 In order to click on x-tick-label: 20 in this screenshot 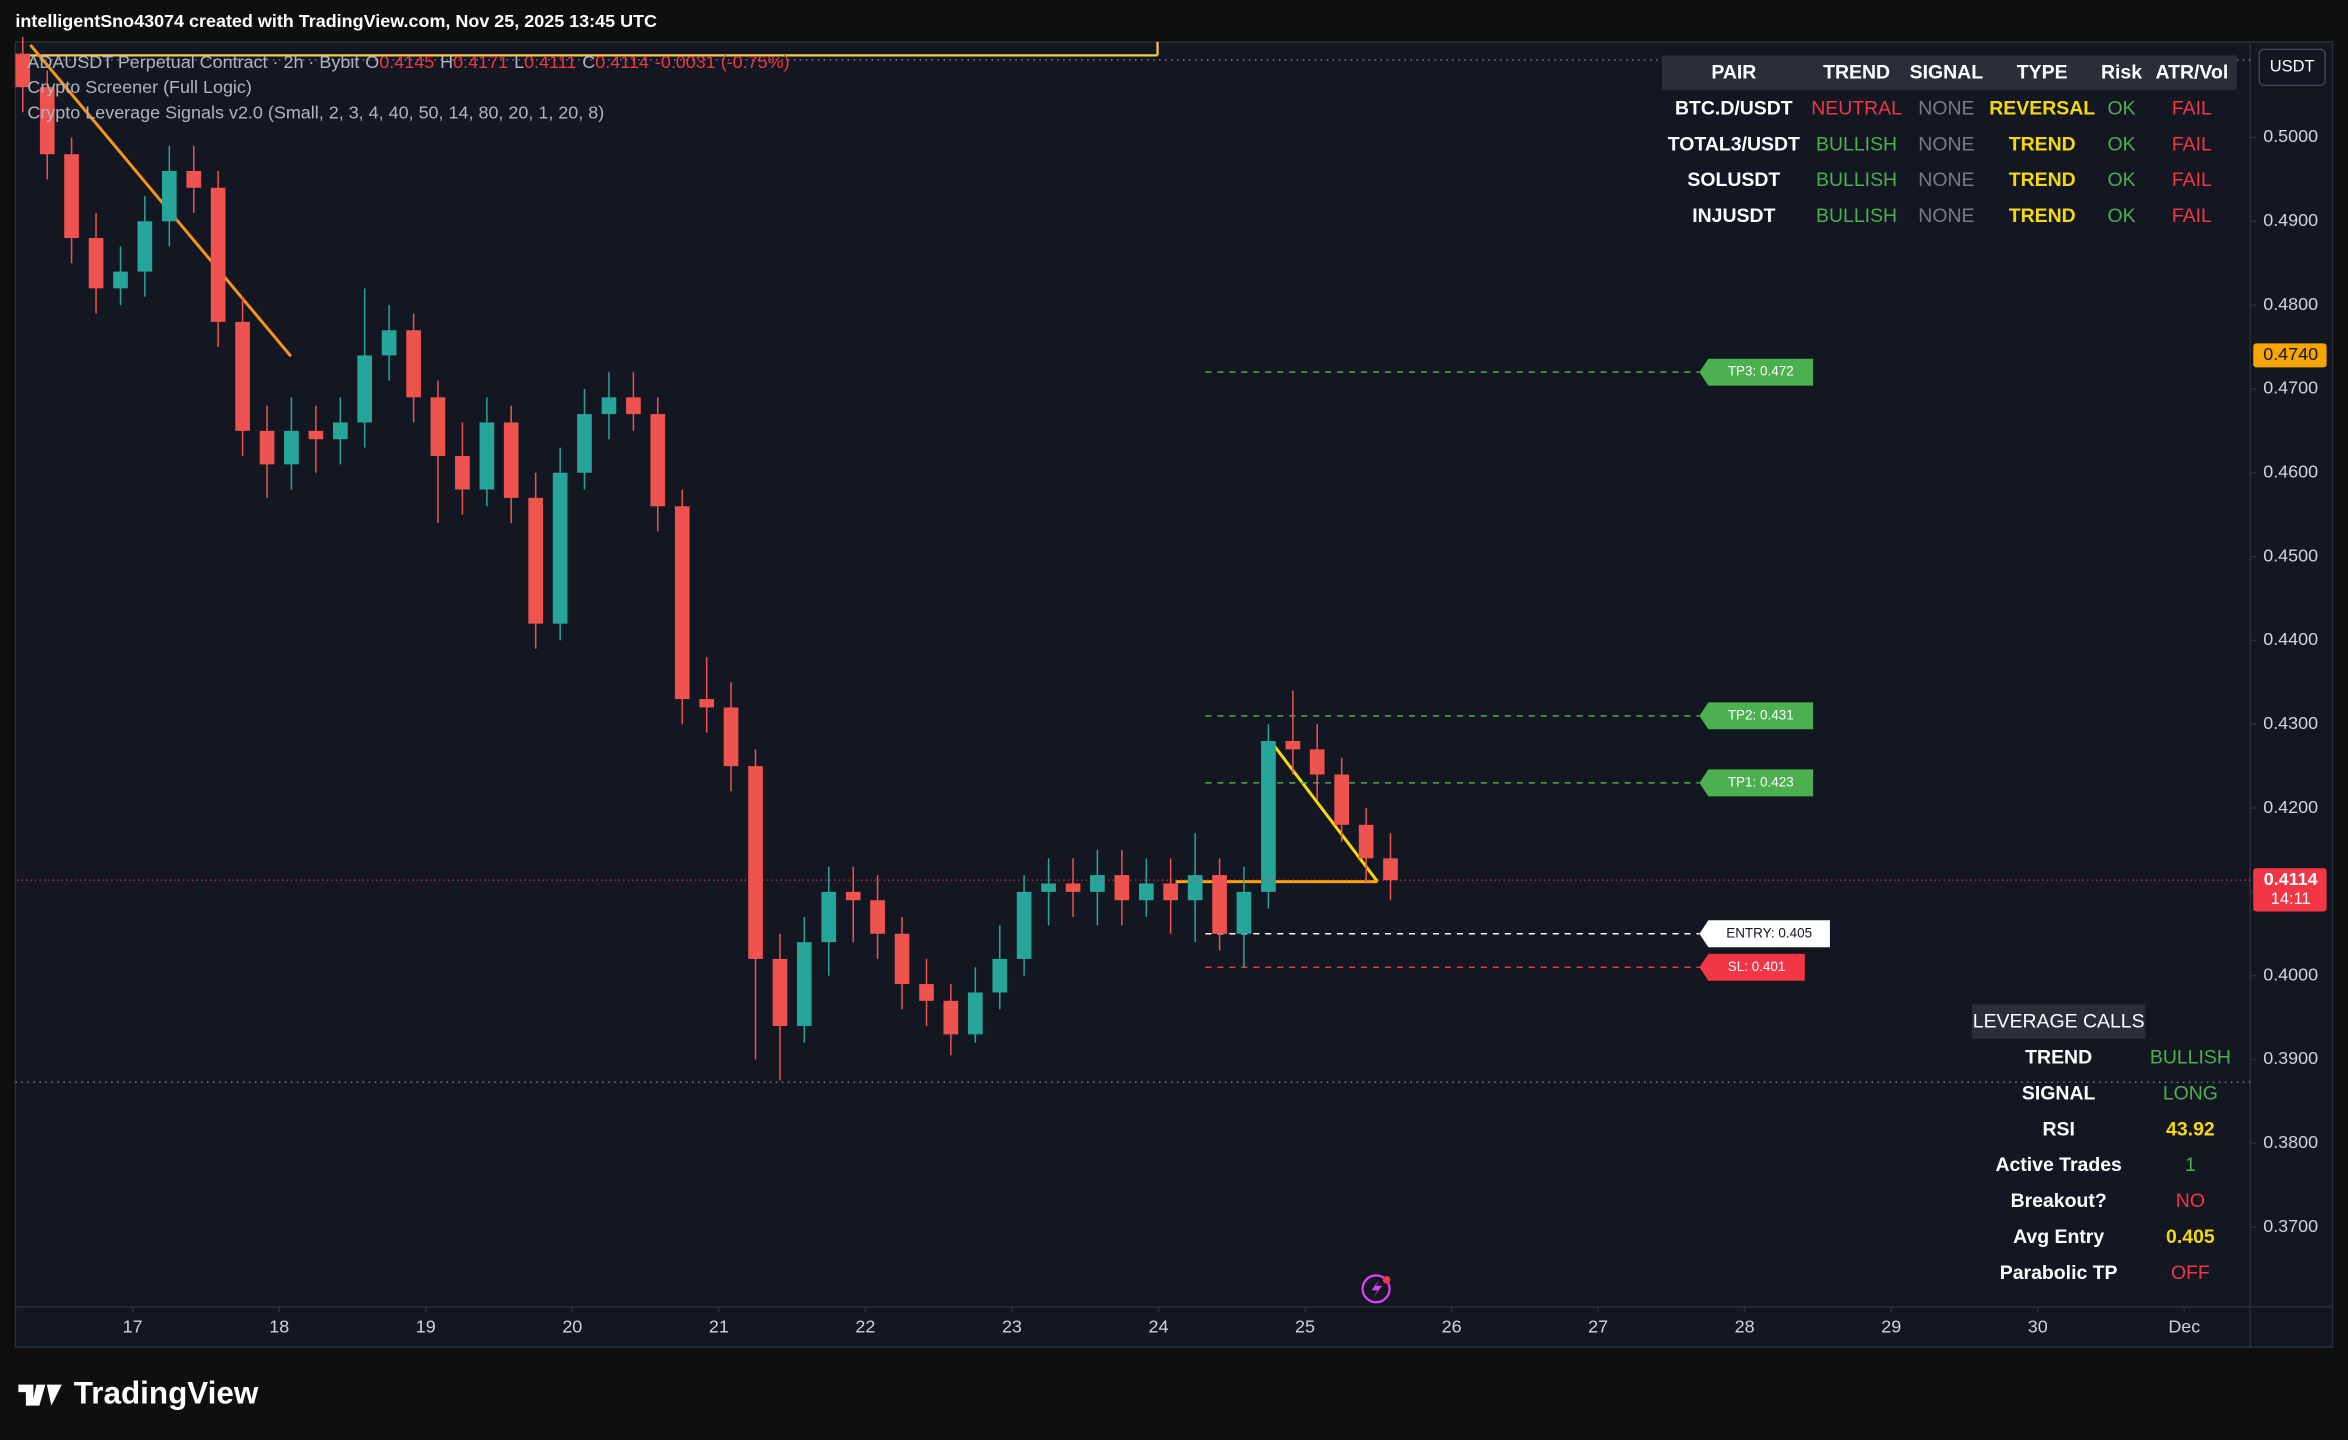, I will do `click(572, 1326)`.